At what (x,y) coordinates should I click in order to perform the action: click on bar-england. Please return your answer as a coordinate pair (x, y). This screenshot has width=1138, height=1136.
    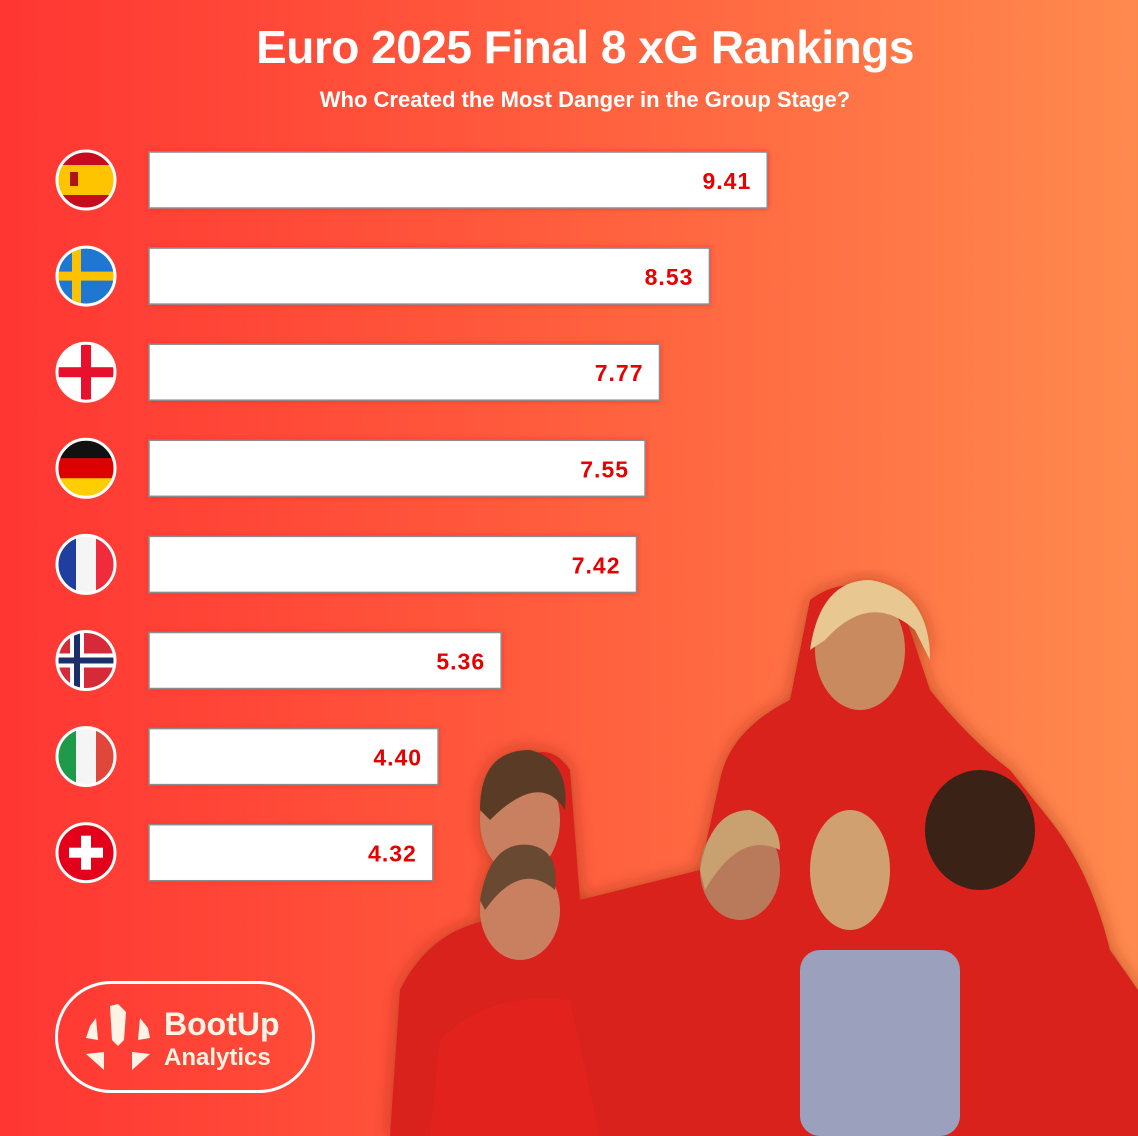
    Looking at the image, I should click on (404, 372).